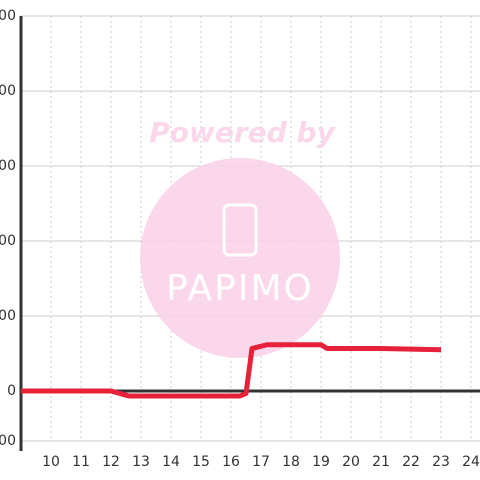 Image resolution: width=480 pixels, height=480 pixels. What do you see at coordinates (51, 462) in the screenshot?
I see `x-tick-label: 10` at bounding box center [51, 462].